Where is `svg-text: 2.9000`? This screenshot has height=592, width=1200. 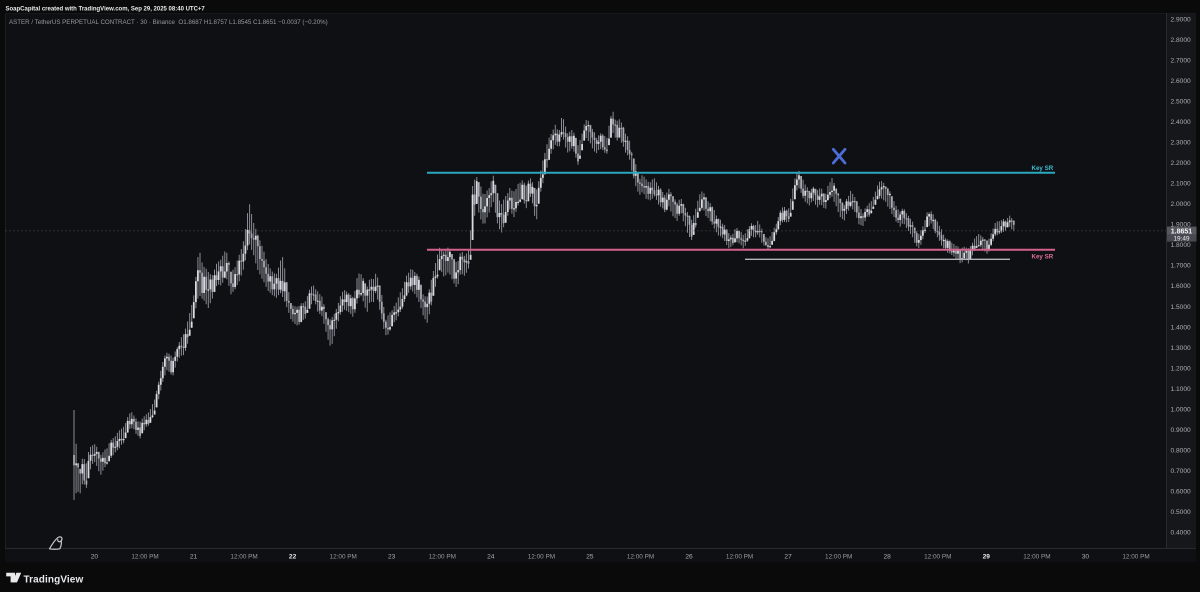 svg-text: 2.9000 is located at coordinates (1181, 20).